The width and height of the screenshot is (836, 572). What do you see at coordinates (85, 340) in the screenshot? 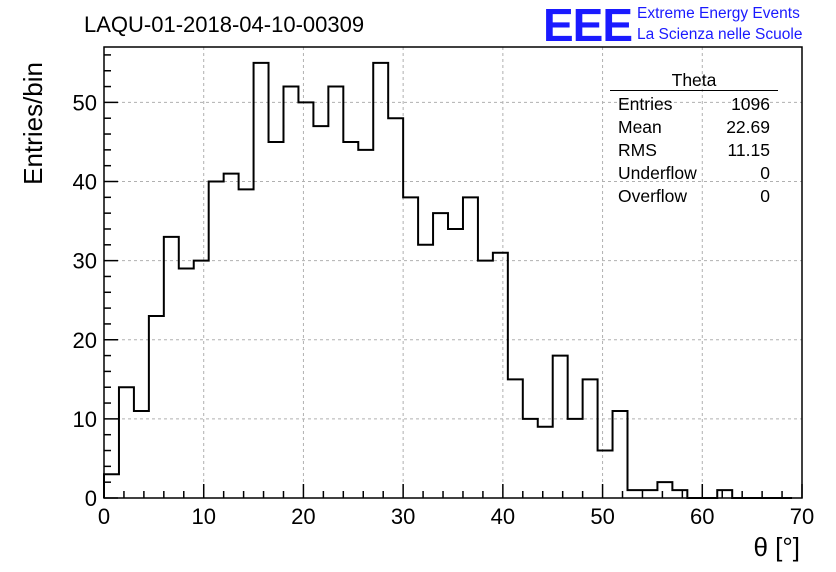
I see `y-tick-label: 20` at bounding box center [85, 340].